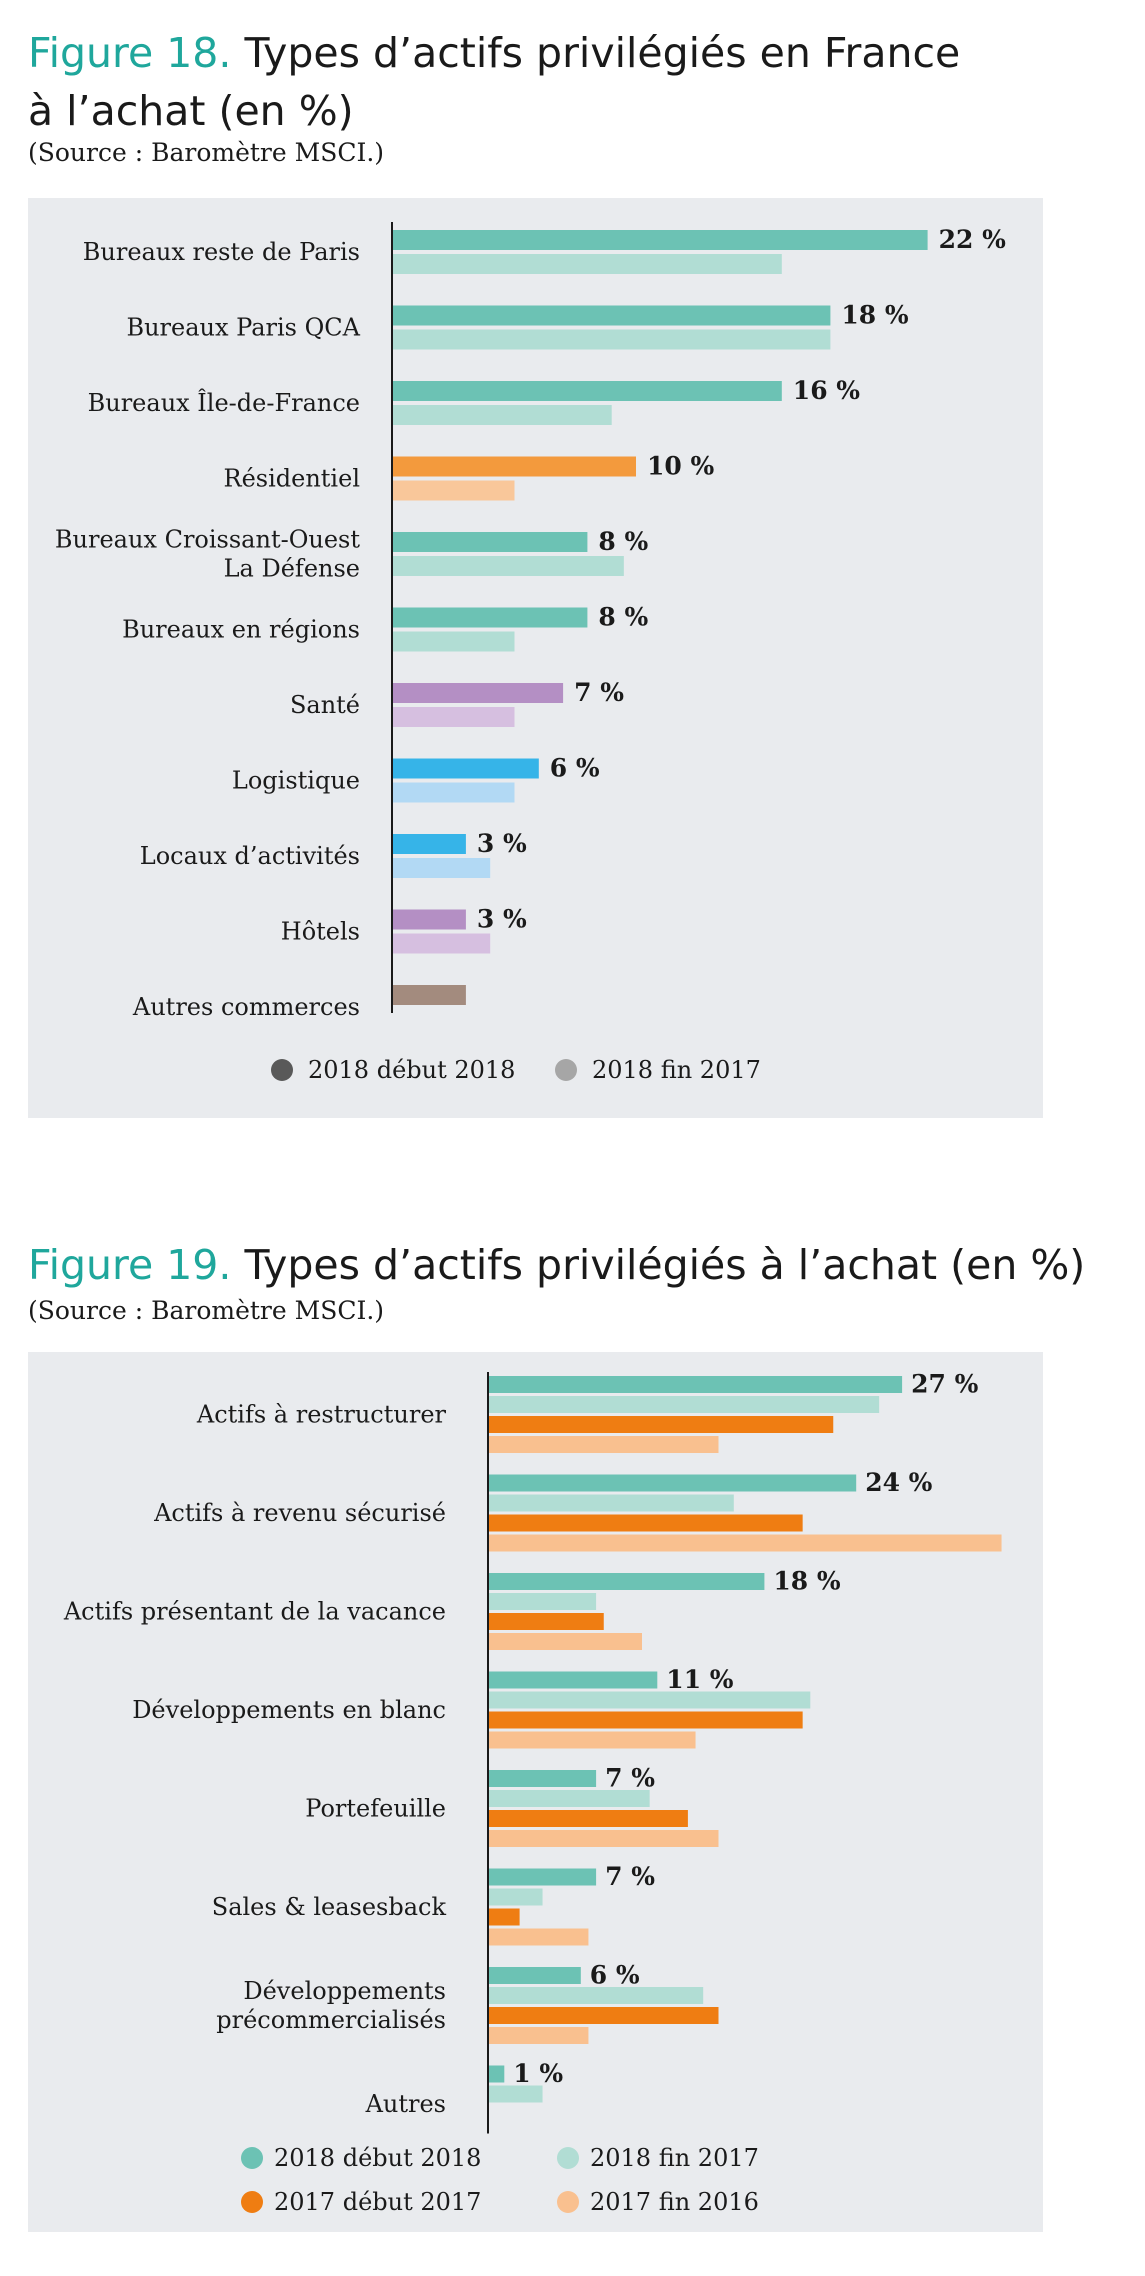  I want to click on figure-18-number: Figure 18., so click(130, 53).